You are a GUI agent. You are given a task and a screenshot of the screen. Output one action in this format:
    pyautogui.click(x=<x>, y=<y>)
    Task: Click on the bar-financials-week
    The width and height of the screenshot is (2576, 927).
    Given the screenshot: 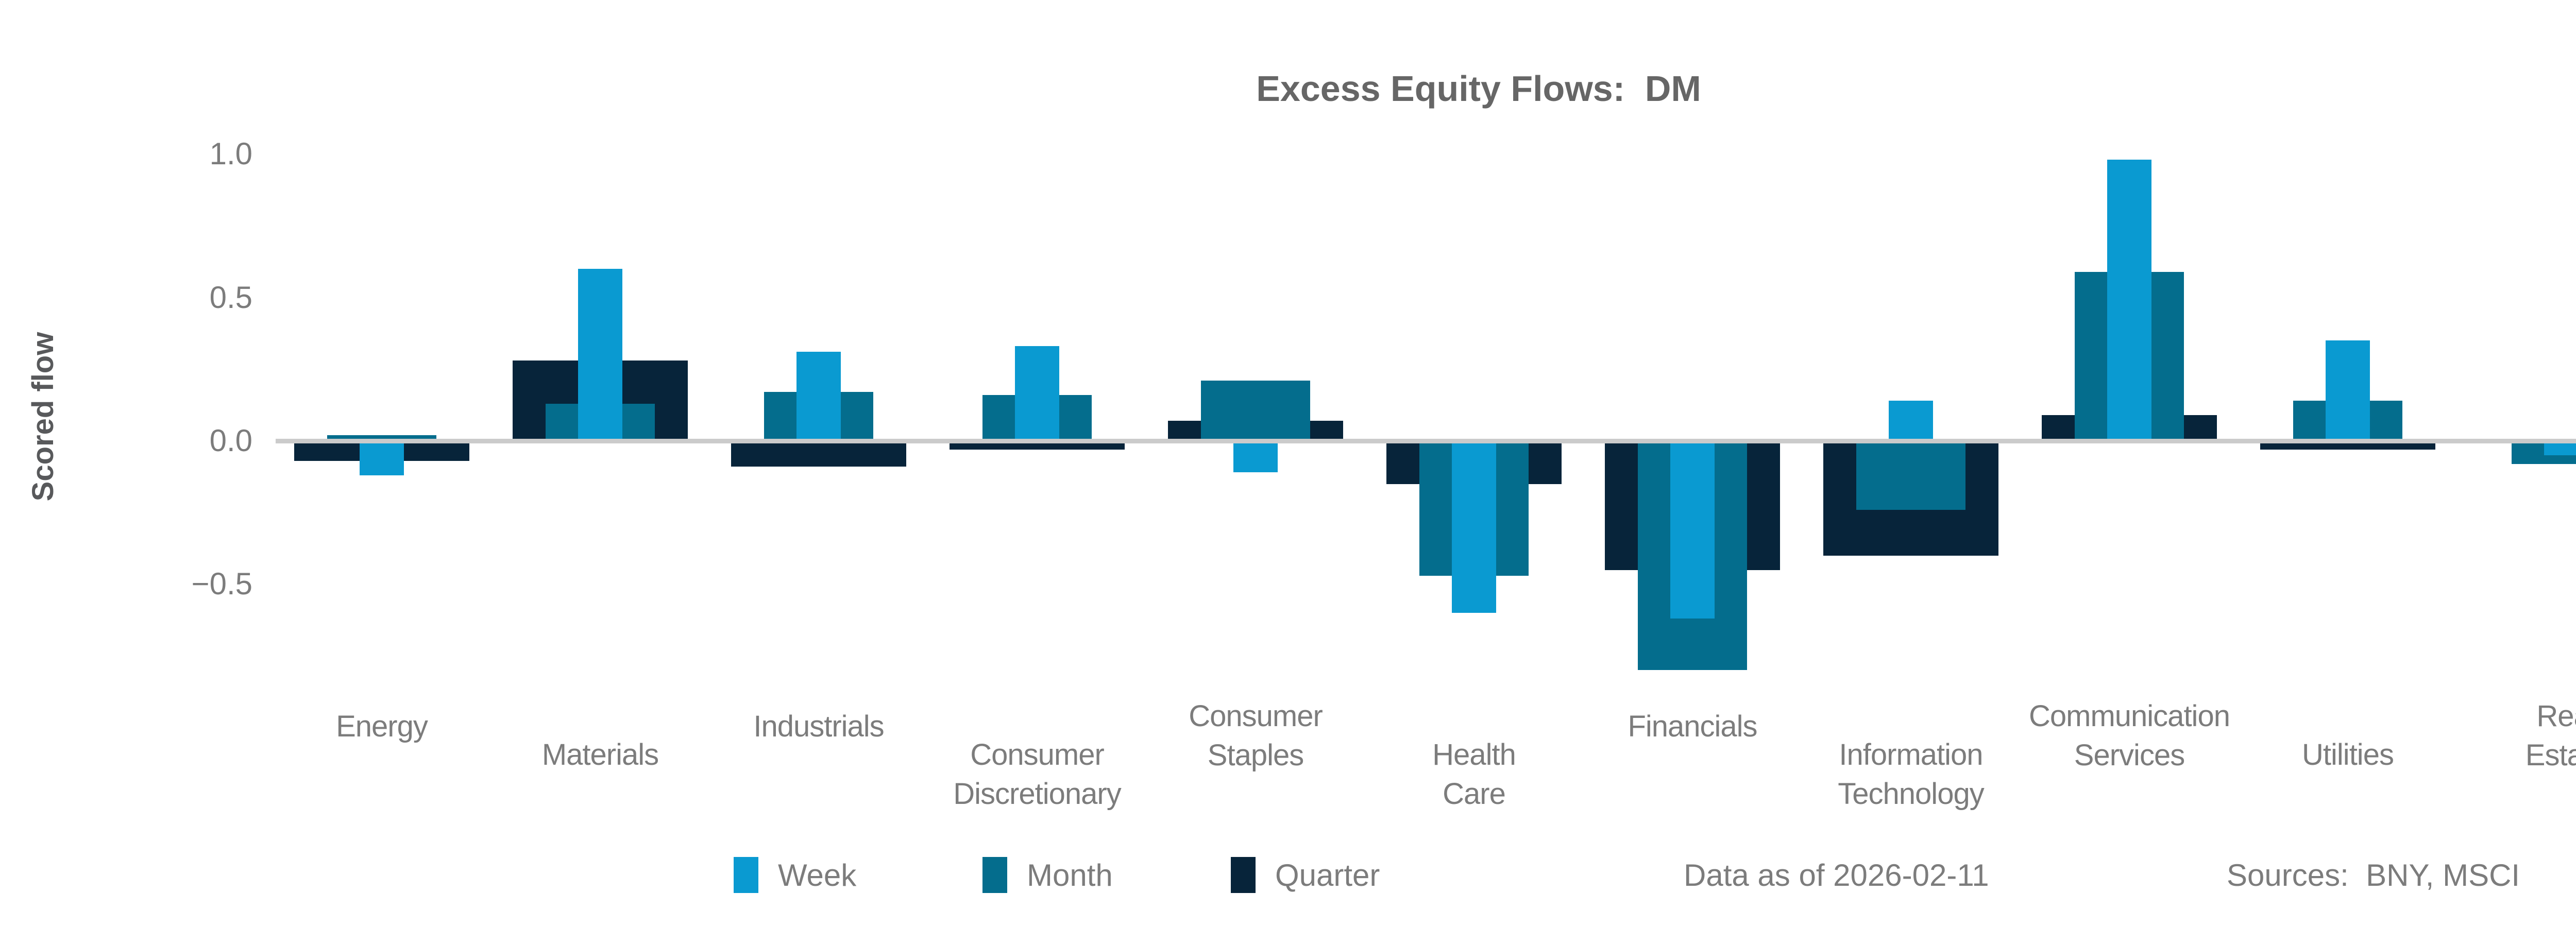 What is the action you would take?
    pyautogui.click(x=1692, y=530)
    